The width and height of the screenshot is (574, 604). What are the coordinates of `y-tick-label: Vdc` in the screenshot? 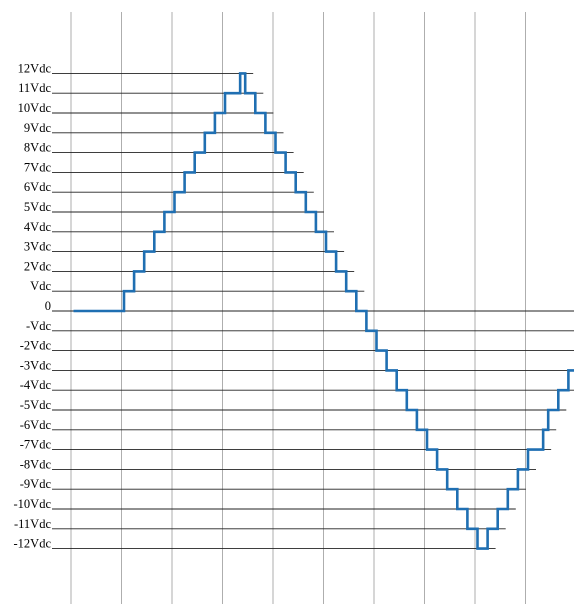 It's located at (40, 286).